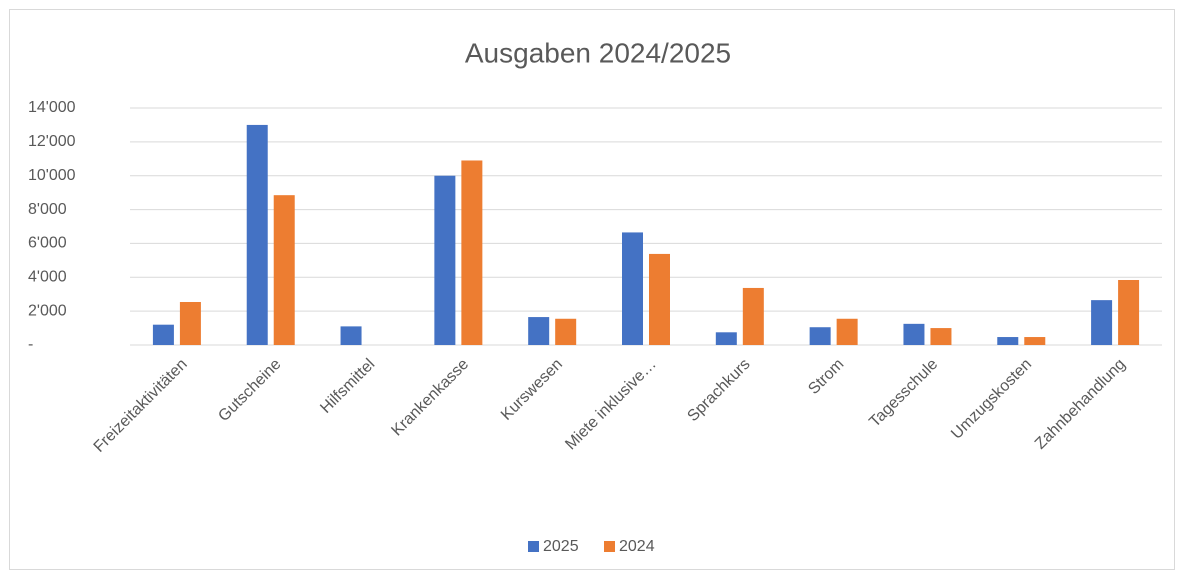  Describe the element at coordinates (52, 141) in the screenshot. I see `y-tick-label: 12'000` at that location.